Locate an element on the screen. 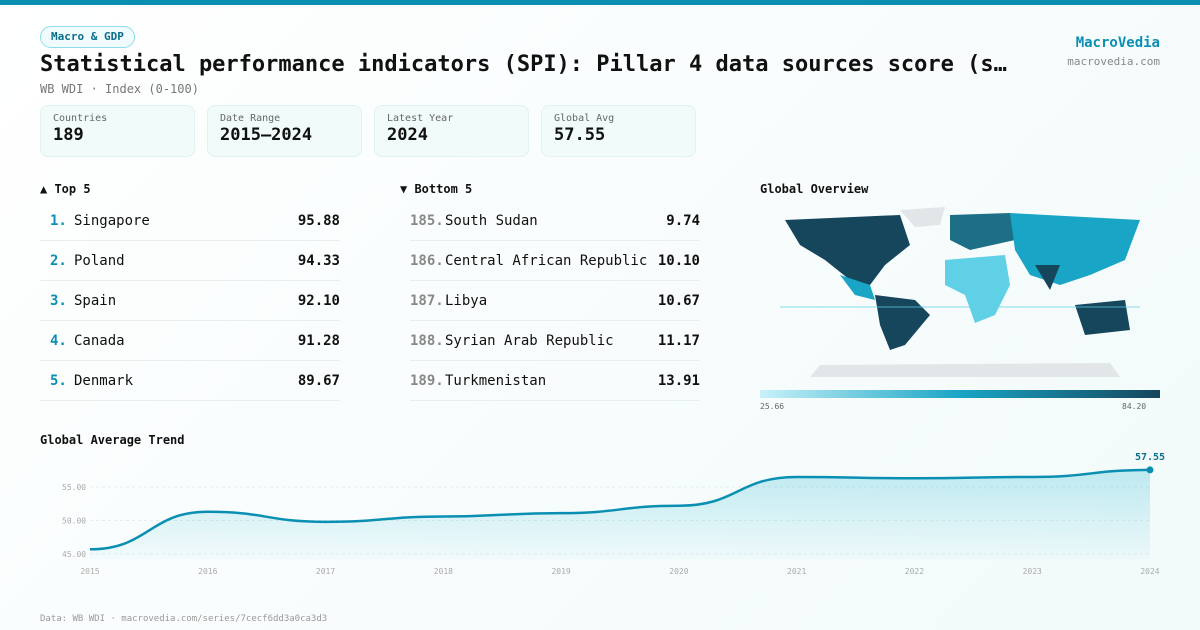 The image size is (1200, 630). x-tick-label: 2019 is located at coordinates (560, 571).